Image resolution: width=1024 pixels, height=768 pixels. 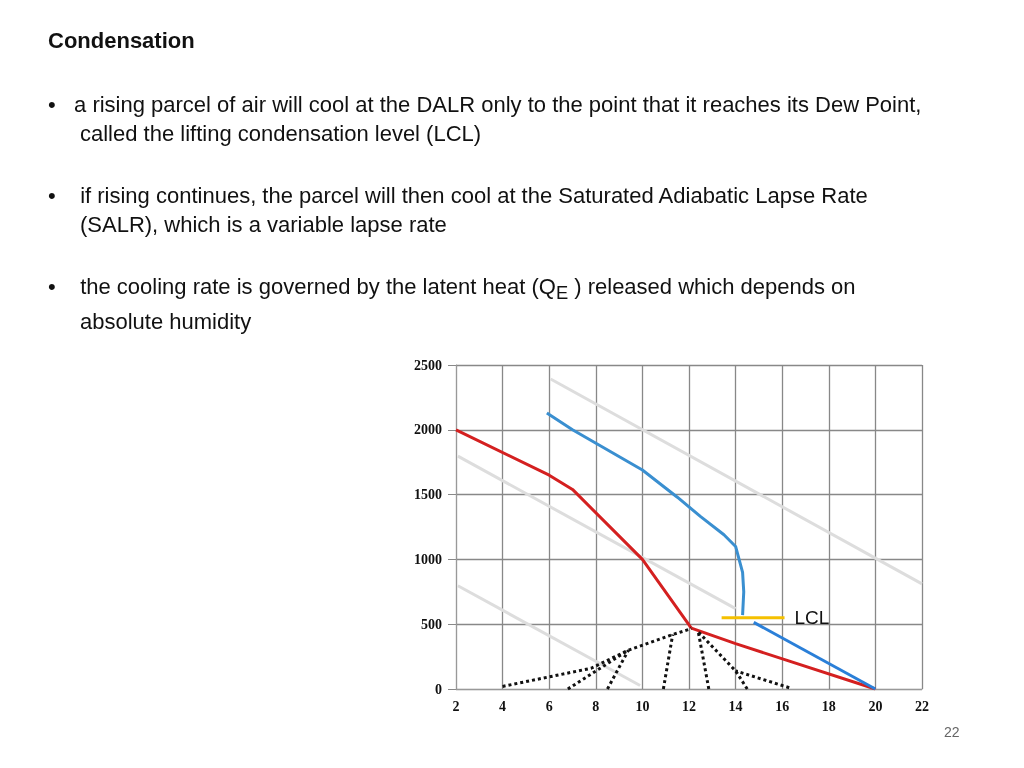 I want to click on y-tick-label: 2500, so click(x=428, y=365).